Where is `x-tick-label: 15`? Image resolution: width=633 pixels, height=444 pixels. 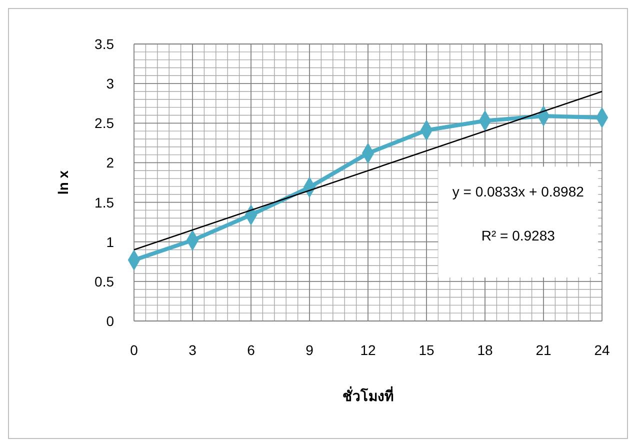 x-tick-label: 15 is located at coordinates (426, 350).